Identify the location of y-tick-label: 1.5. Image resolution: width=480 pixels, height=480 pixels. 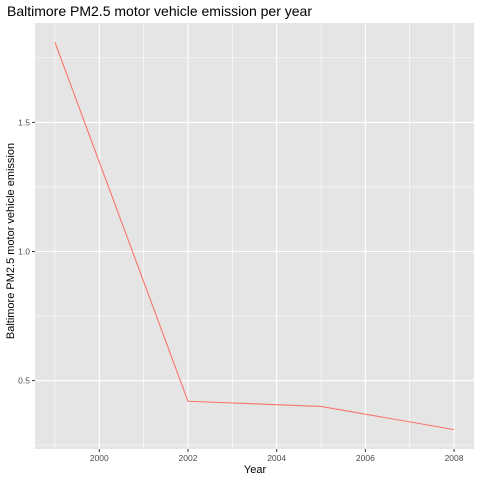
(24, 122).